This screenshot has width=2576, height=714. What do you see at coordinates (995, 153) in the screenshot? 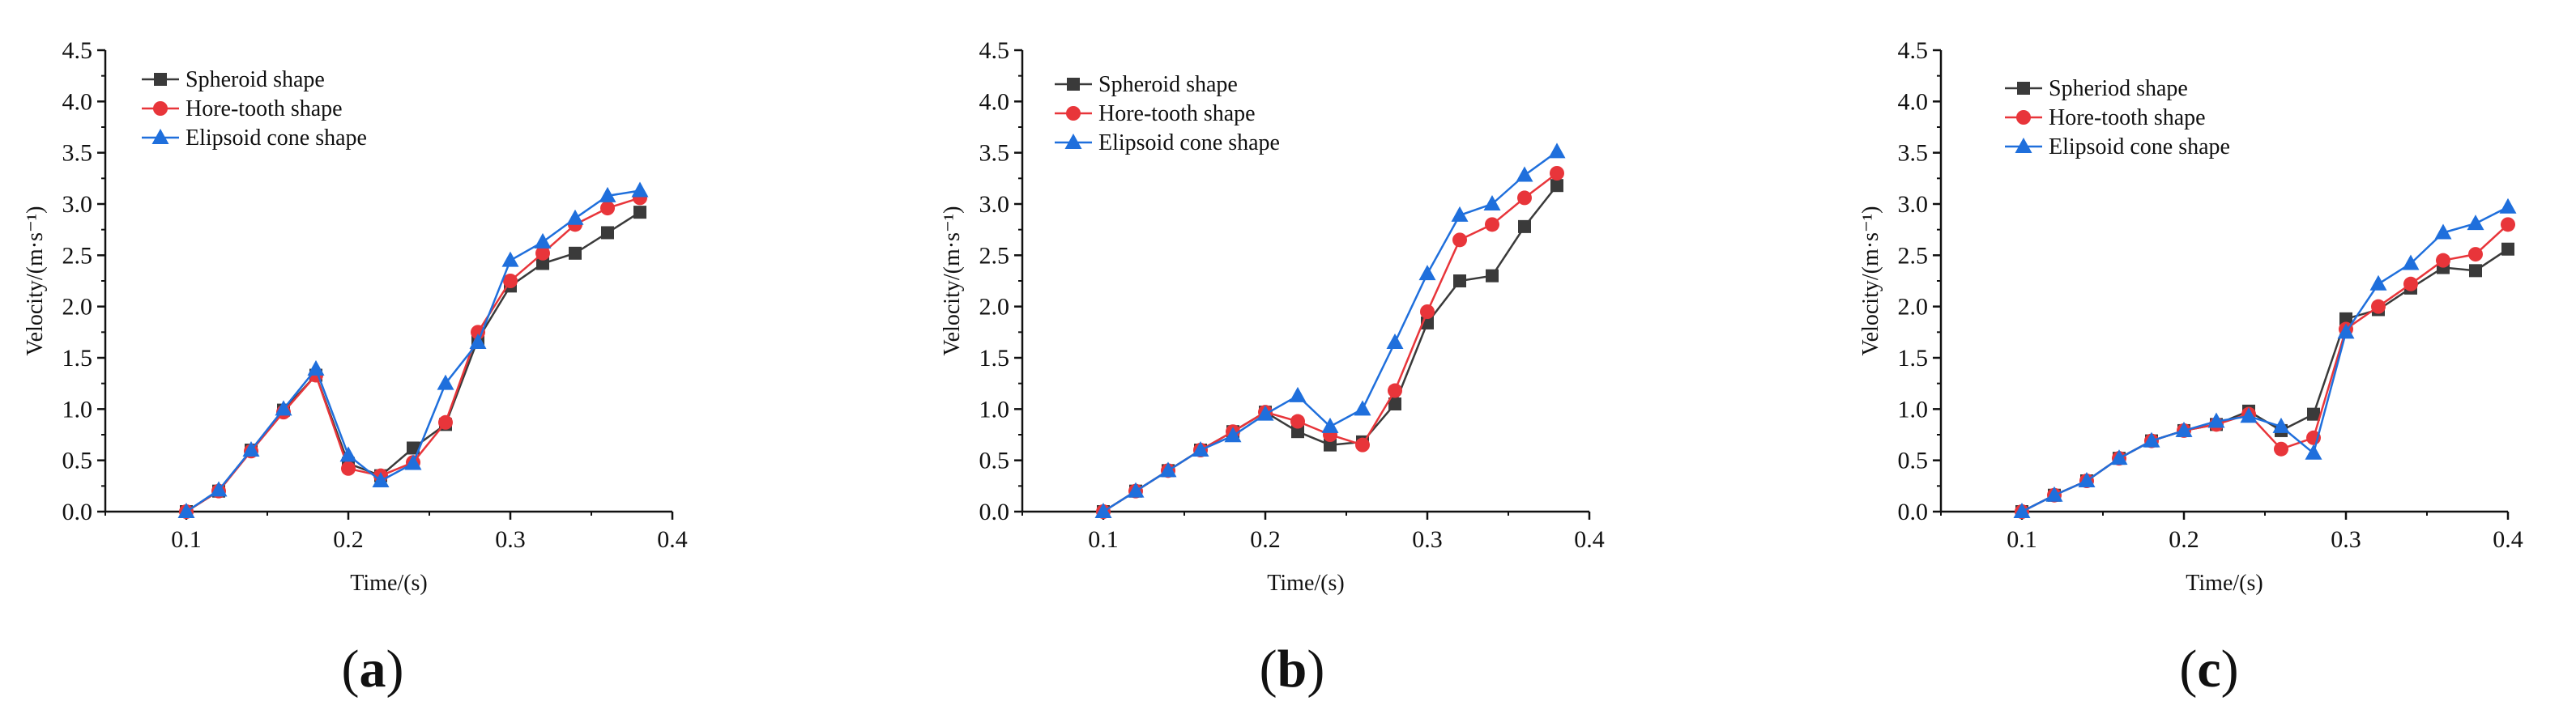
I see `y-tick-label: 3.5` at bounding box center [995, 153].